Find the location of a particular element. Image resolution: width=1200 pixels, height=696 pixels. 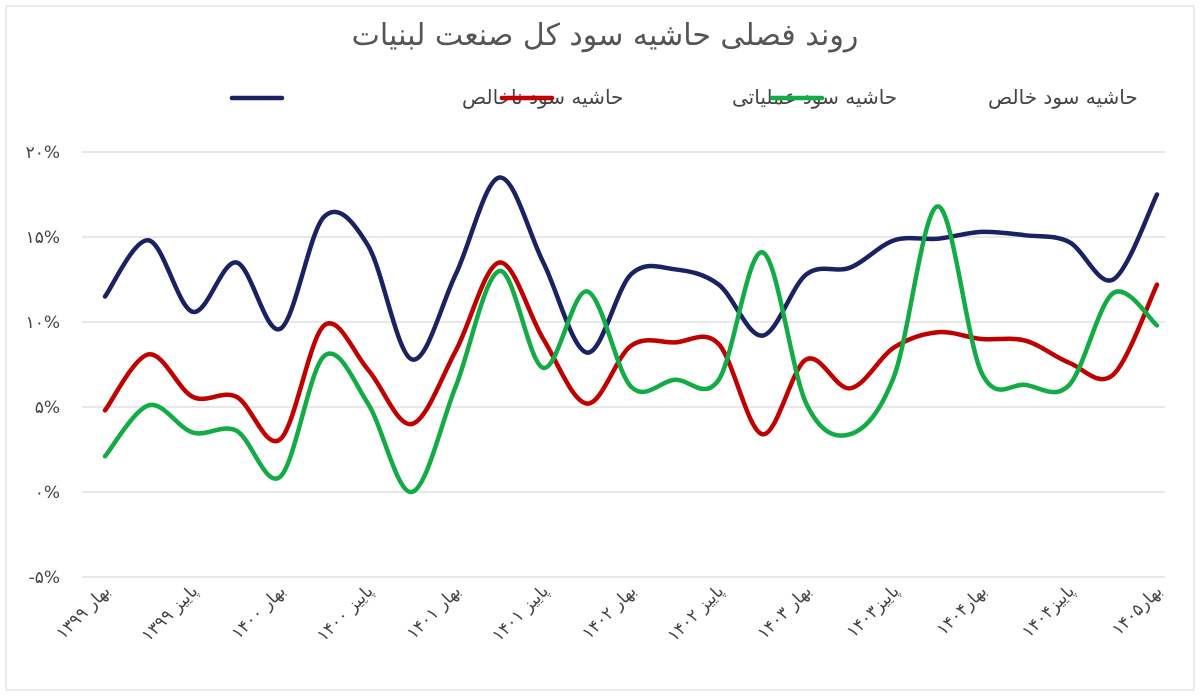

legend-item-net: حاشیه سود خالص is located at coordinates (953, 97).